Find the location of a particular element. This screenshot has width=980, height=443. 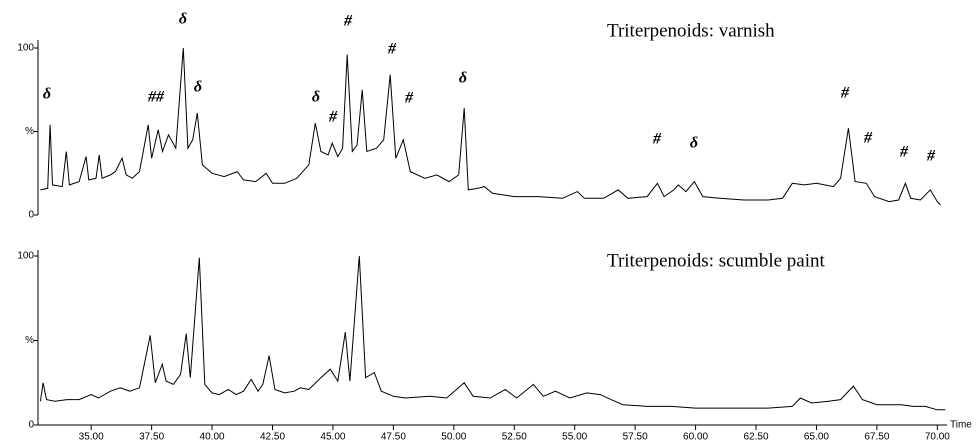

x-tick-label: 47.50 is located at coordinates (393, 437).